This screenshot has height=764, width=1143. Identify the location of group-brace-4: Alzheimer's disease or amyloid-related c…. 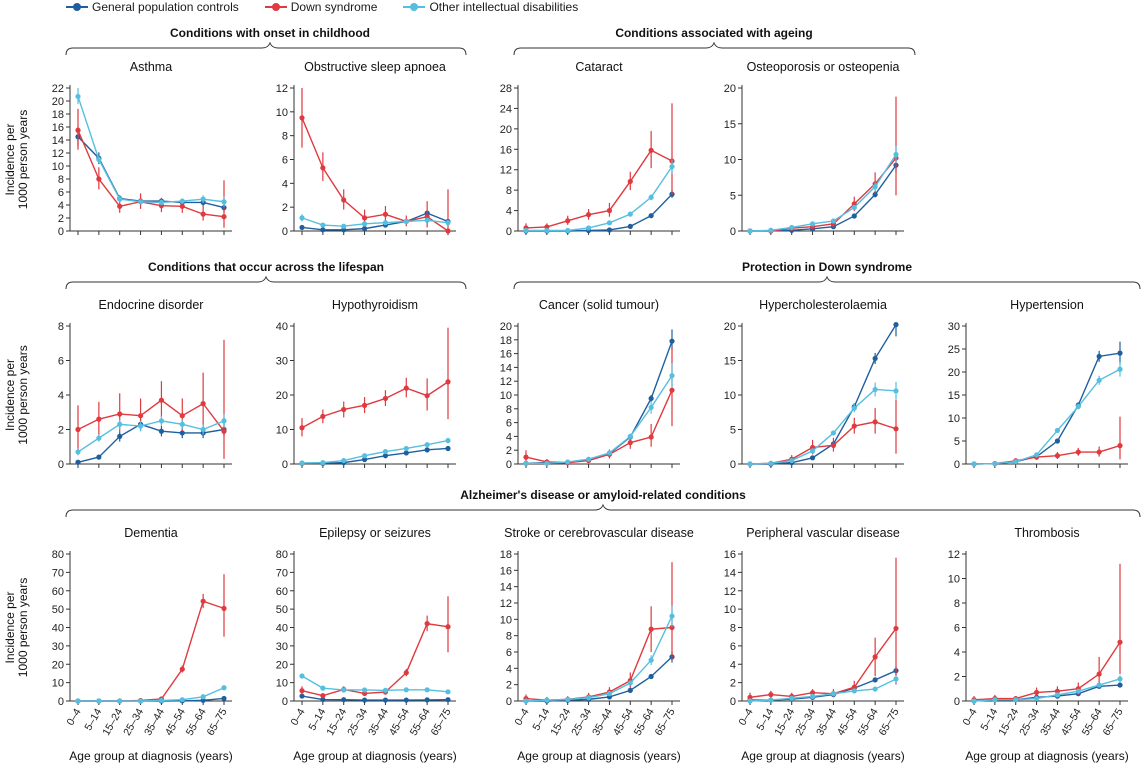
(603, 503).